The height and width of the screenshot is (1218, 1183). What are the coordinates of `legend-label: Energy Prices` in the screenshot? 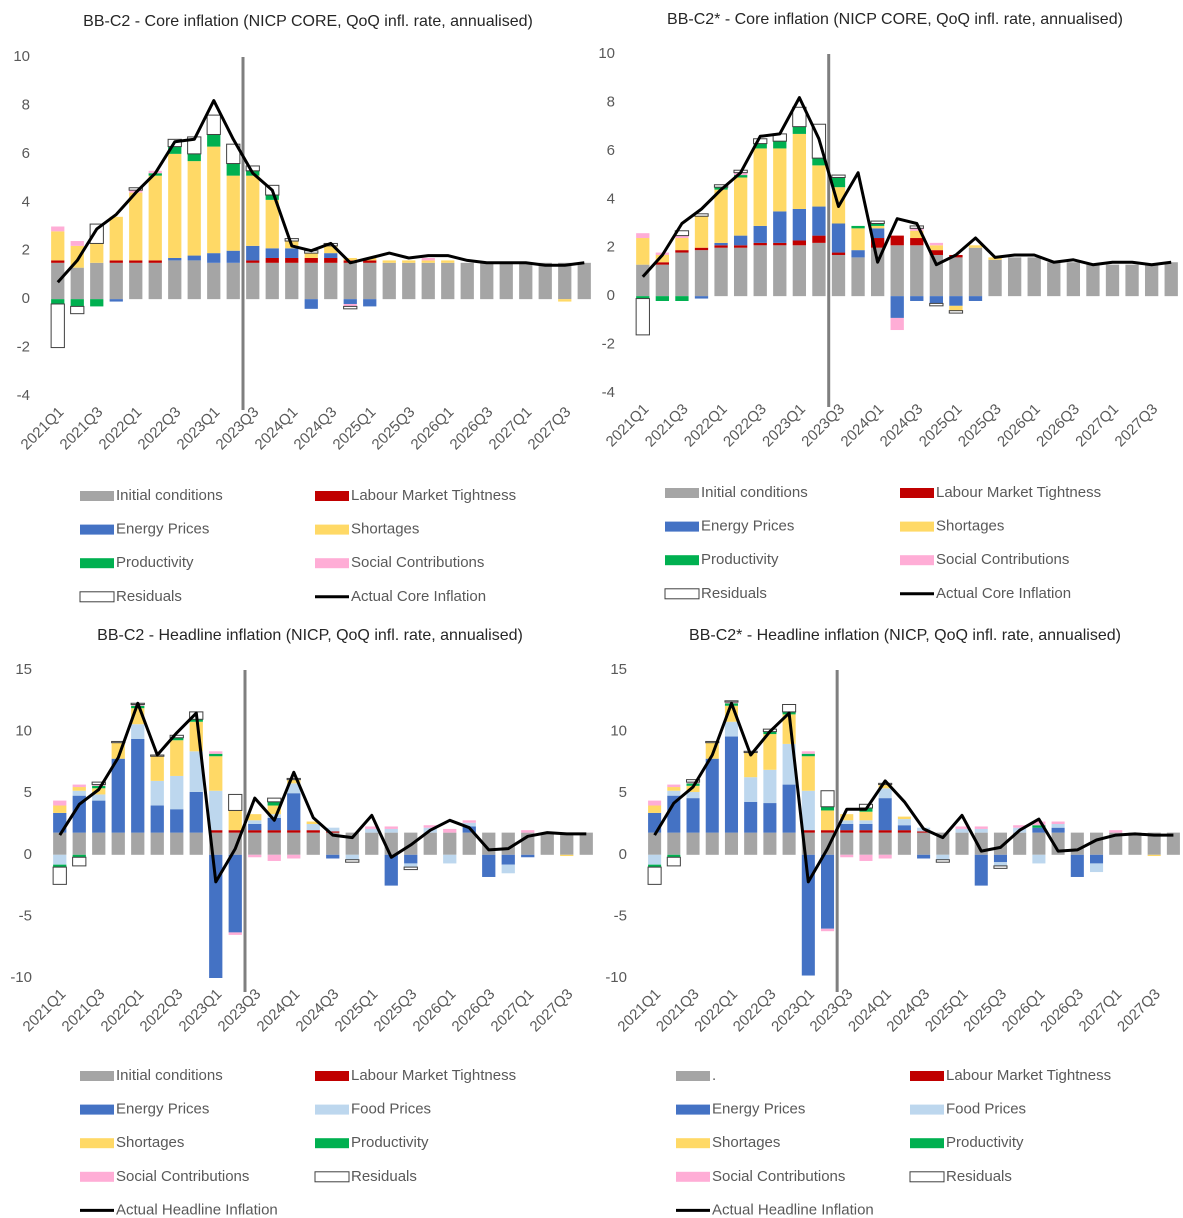 It's located at (758, 1109).